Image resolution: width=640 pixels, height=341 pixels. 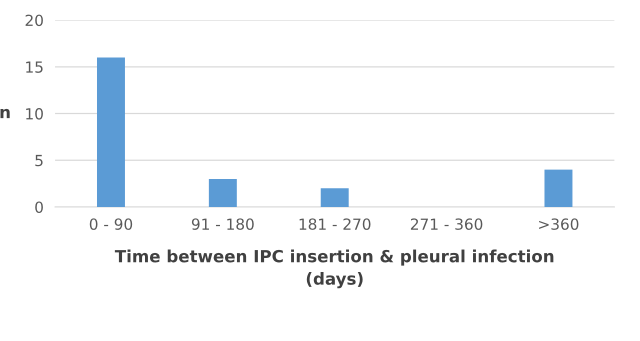 I want to click on x-axis-title: Time between IPC insertion & pleural infection (days), so click(x=334, y=269).